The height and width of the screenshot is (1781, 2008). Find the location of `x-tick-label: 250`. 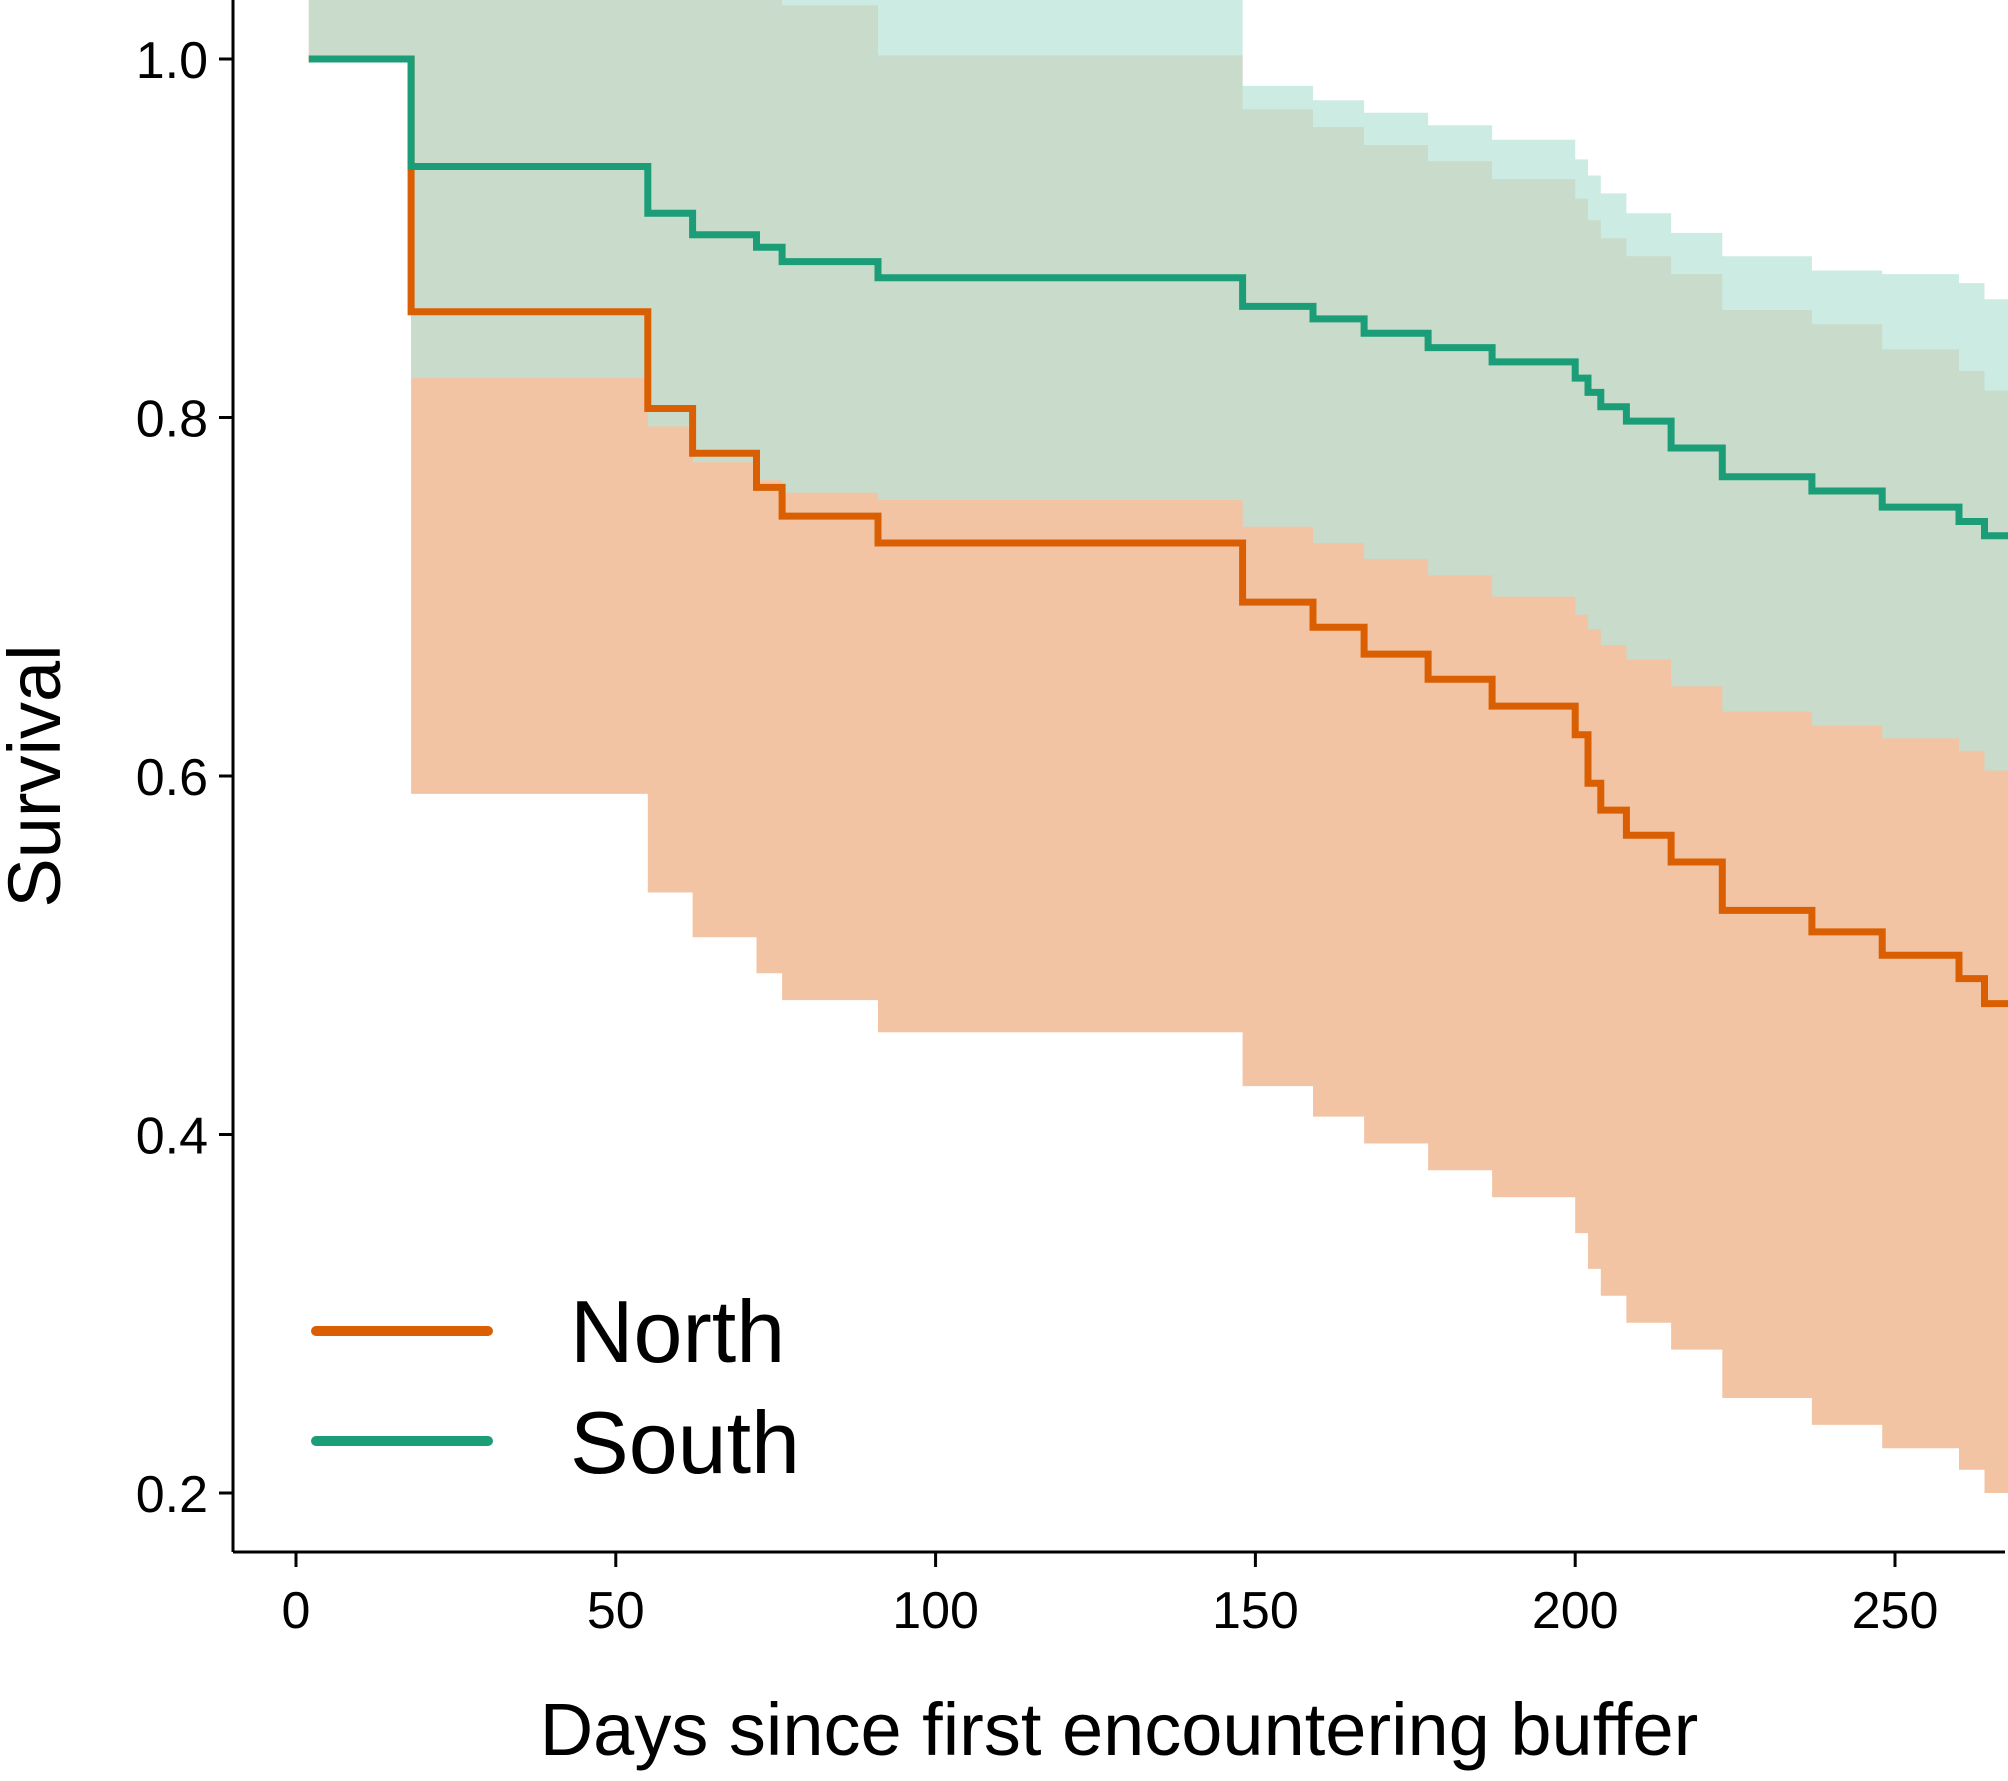

x-tick-label: 250 is located at coordinates (1895, 1611).